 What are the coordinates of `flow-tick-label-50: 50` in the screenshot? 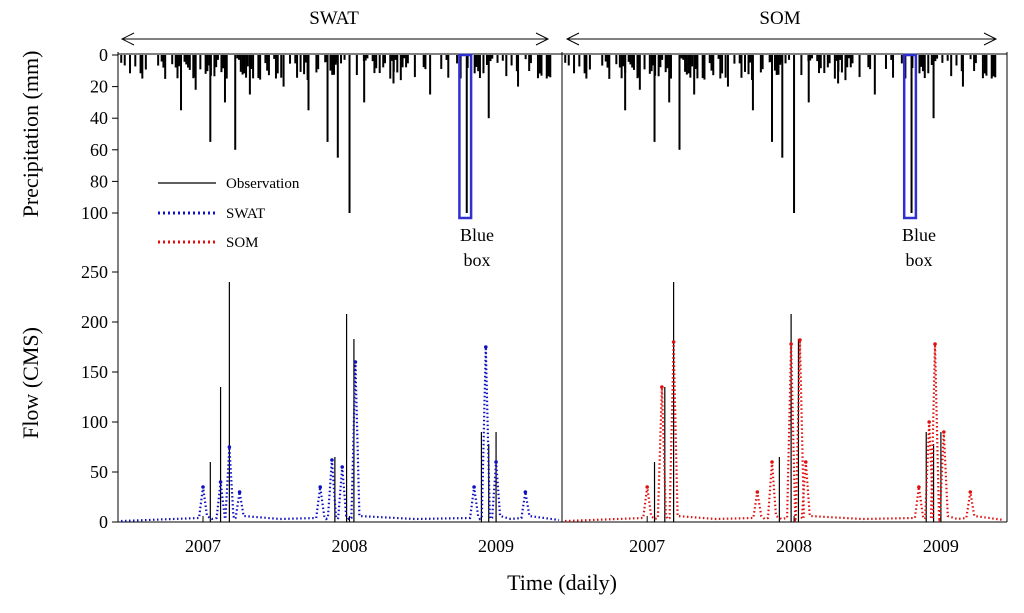 It's located at (99, 472).